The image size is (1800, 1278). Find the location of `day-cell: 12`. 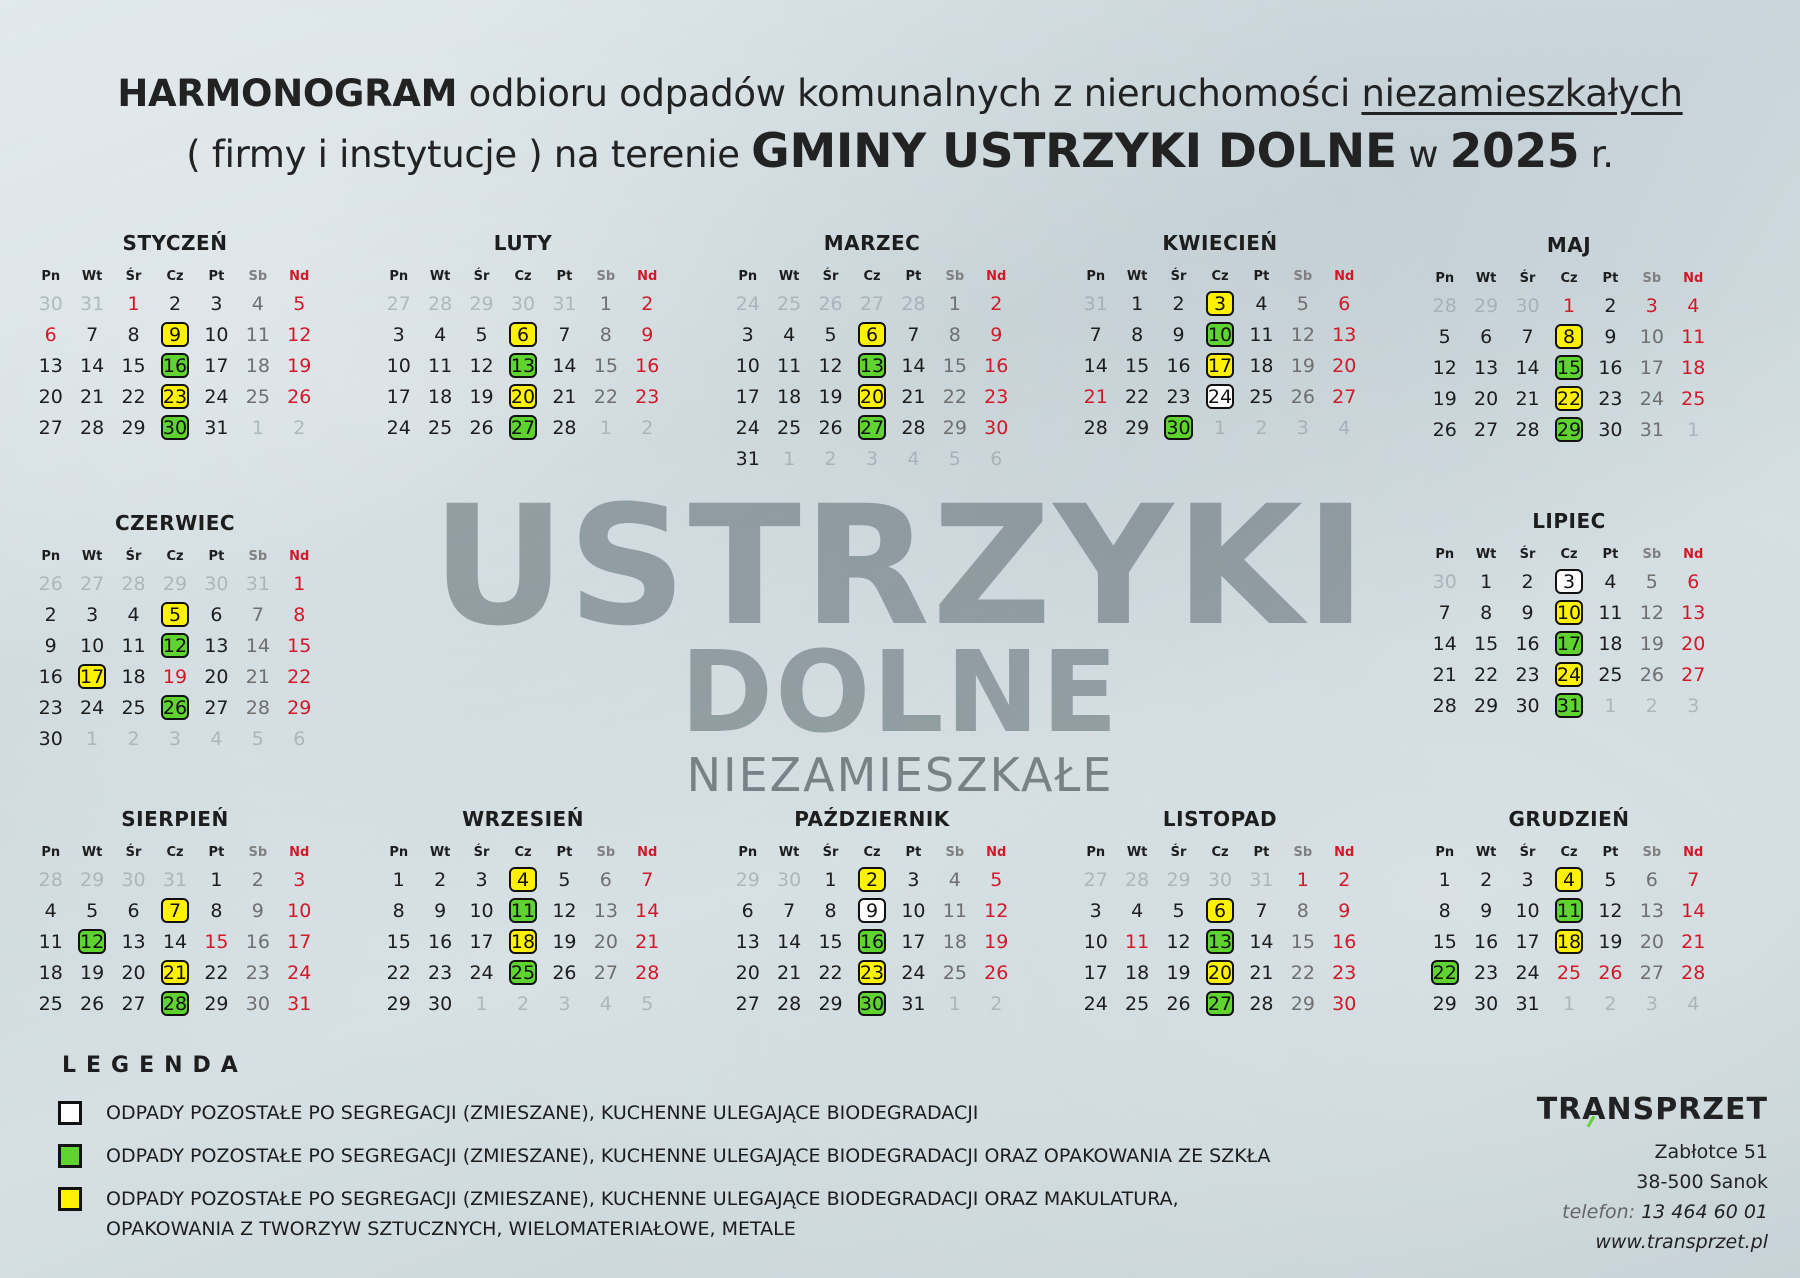

day-cell: 12 is located at coordinates (299, 334).